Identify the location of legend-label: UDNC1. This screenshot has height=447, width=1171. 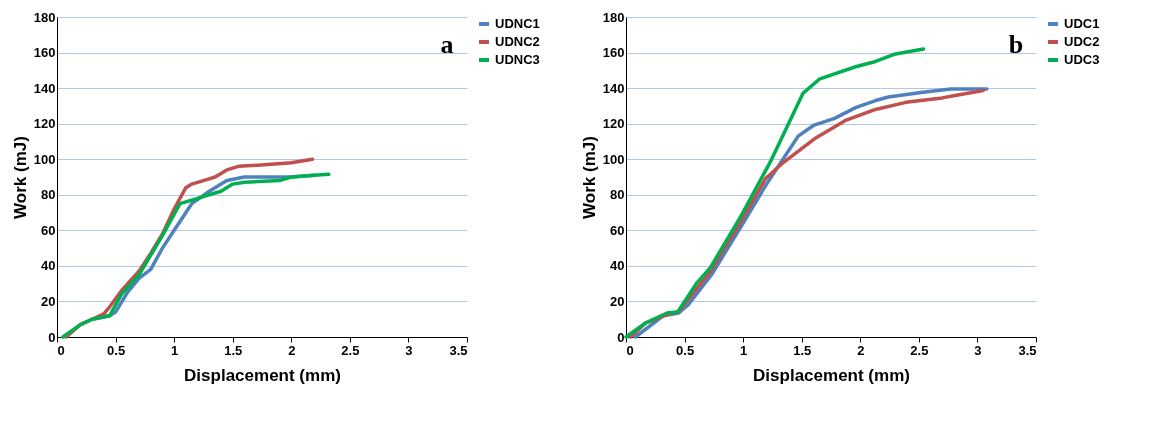
(517, 23).